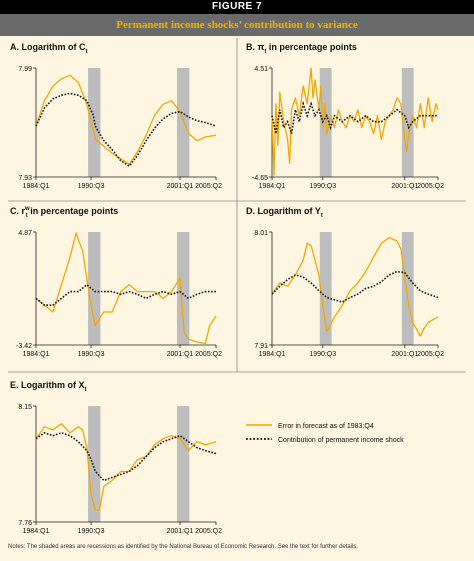 The image size is (474, 561). Describe the element at coordinates (180, 186) in the screenshot. I see `panel-a-xtick-label-3: 2001:Q1` at that location.